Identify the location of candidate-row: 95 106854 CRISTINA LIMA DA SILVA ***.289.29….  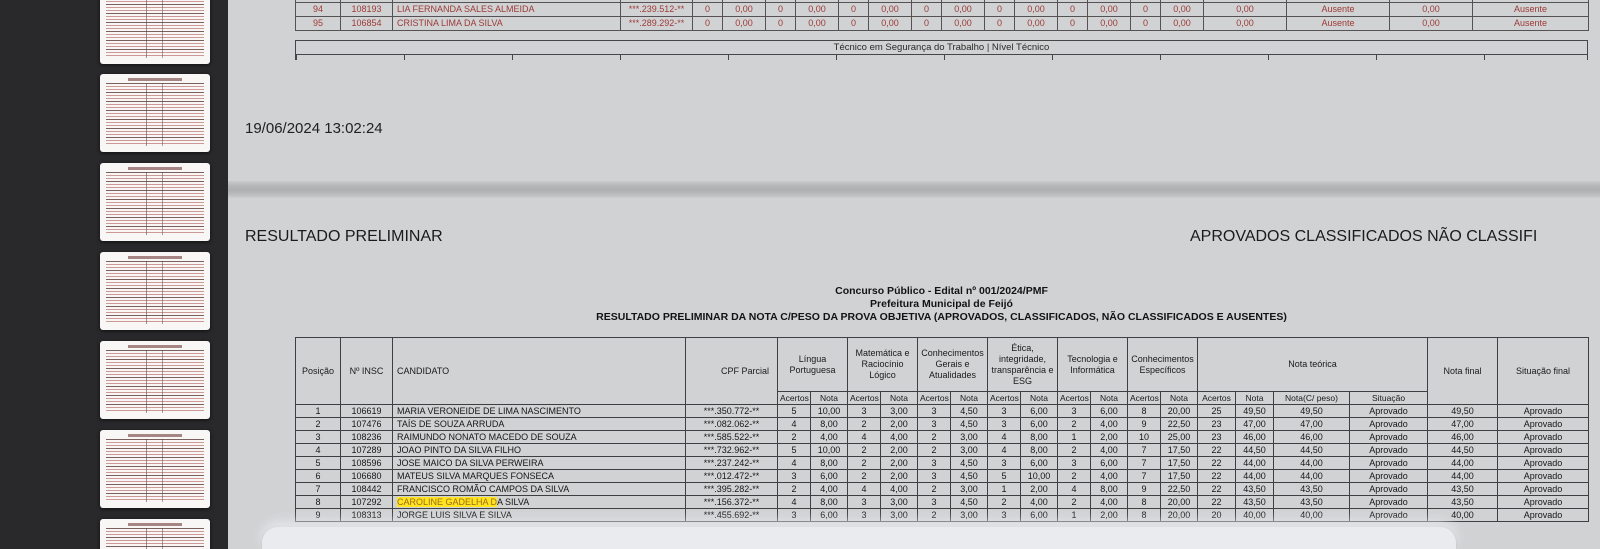
(942, 23).